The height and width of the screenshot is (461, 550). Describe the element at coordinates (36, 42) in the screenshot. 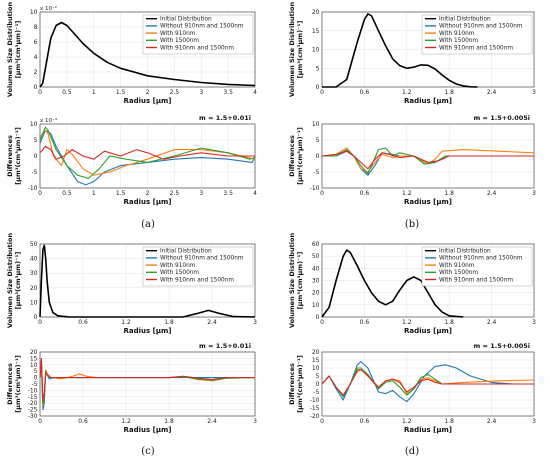

I see `y-tick-label: 6` at that location.